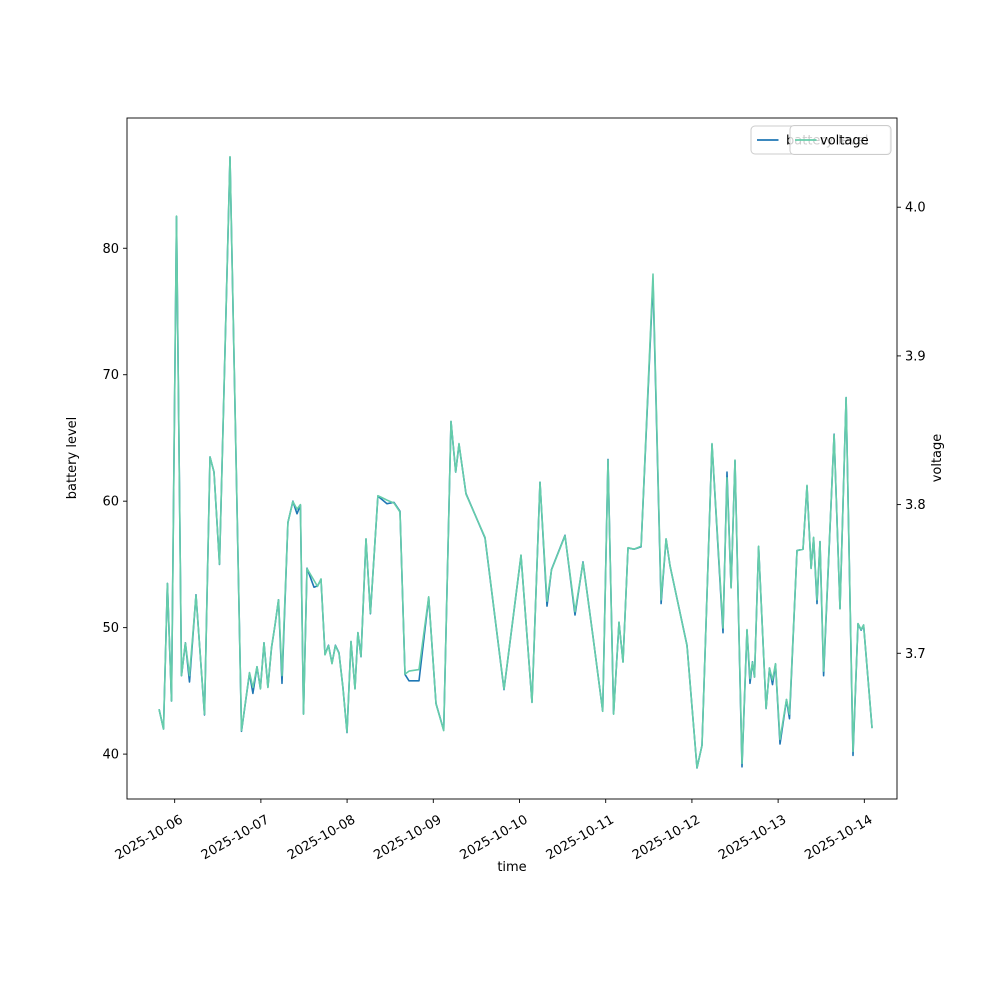  What do you see at coordinates (72, 458) in the screenshot?
I see `y-axis-label-left: battery level` at bounding box center [72, 458].